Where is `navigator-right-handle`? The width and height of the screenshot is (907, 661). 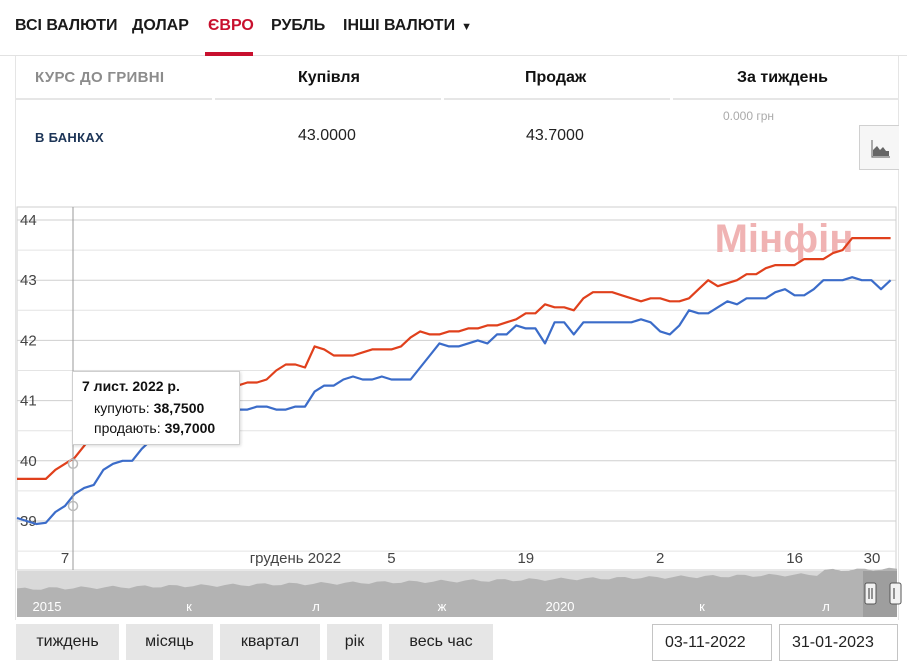 navigator-right-handle is located at coordinates (895, 593).